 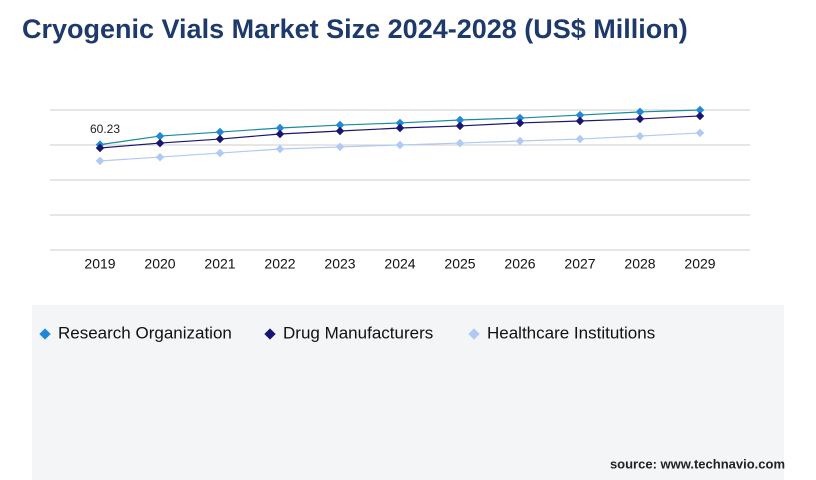 I want to click on x-tick-label: 2027, so click(x=579, y=264).